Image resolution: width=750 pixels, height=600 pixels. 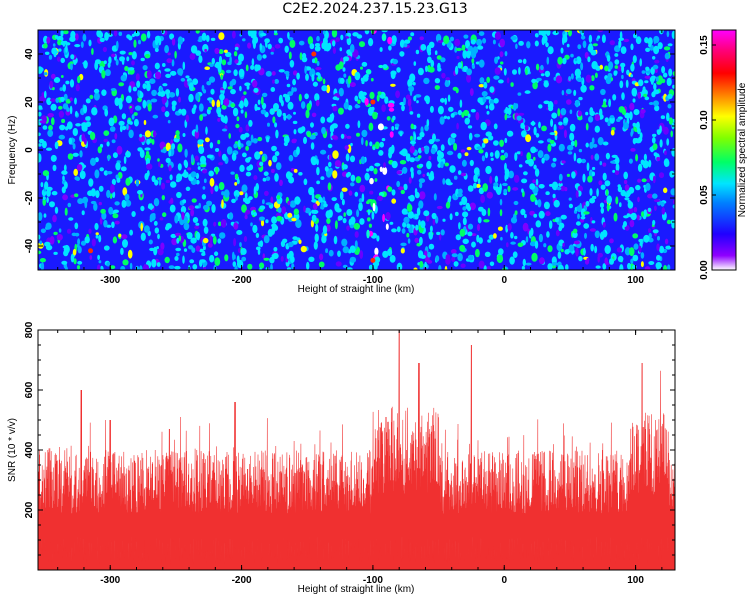 What do you see at coordinates (110, 280) in the screenshot?
I see `top-x-tick-label: -300` at bounding box center [110, 280].